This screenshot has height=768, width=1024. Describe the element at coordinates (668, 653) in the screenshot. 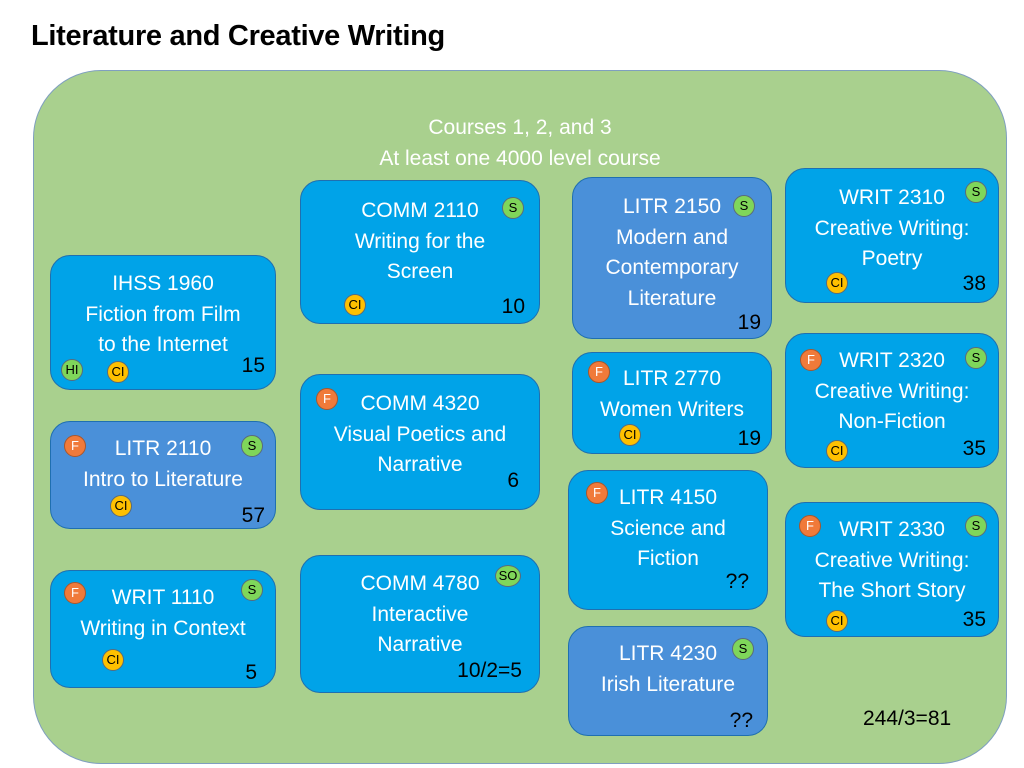

I see `course-code: LITR 4230` at that location.